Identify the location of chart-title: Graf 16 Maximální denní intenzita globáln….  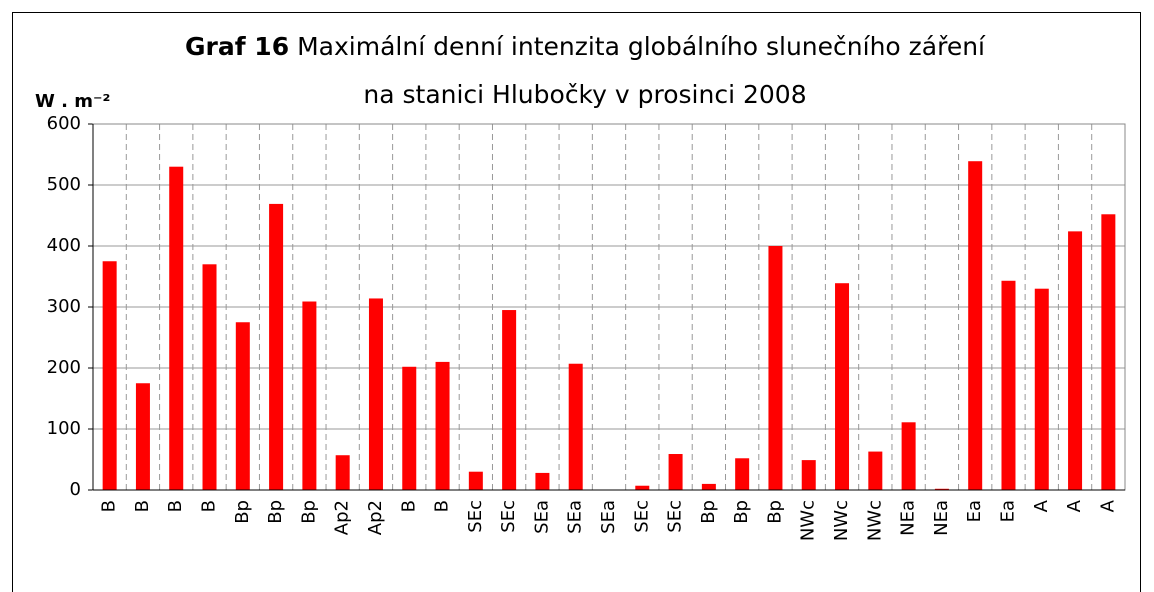
(585, 46).